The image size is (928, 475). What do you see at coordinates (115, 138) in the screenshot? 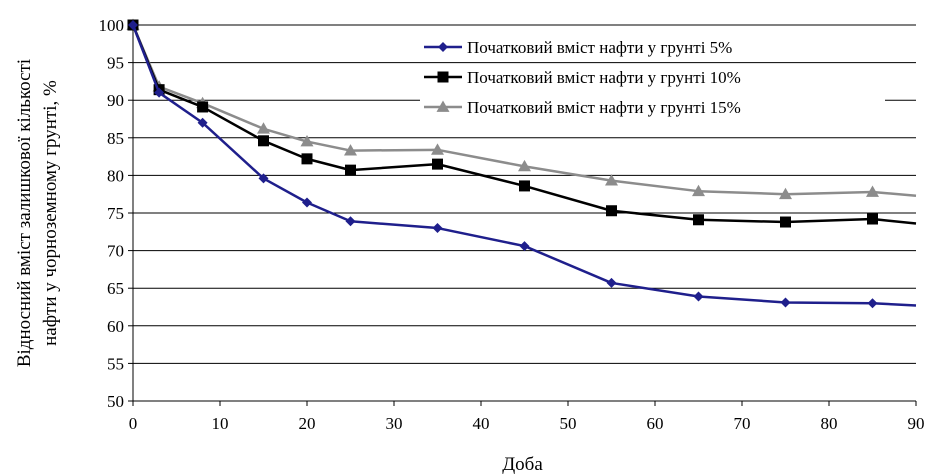
I see `y-tick-label: 85` at bounding box center [115, 138].